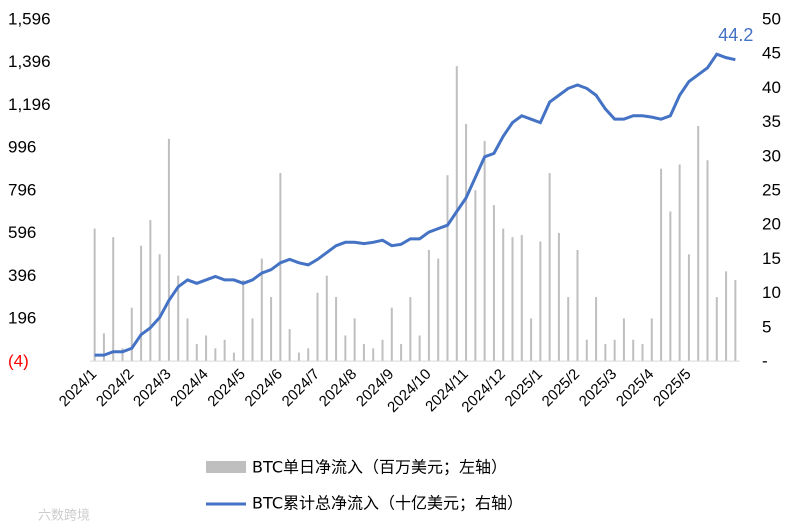 The image size is (805, 531). What do you see at coordinates (338, 388) in the screenshot?
I see `x-tick-label: 2024/8` at bounding box center [338, 388].